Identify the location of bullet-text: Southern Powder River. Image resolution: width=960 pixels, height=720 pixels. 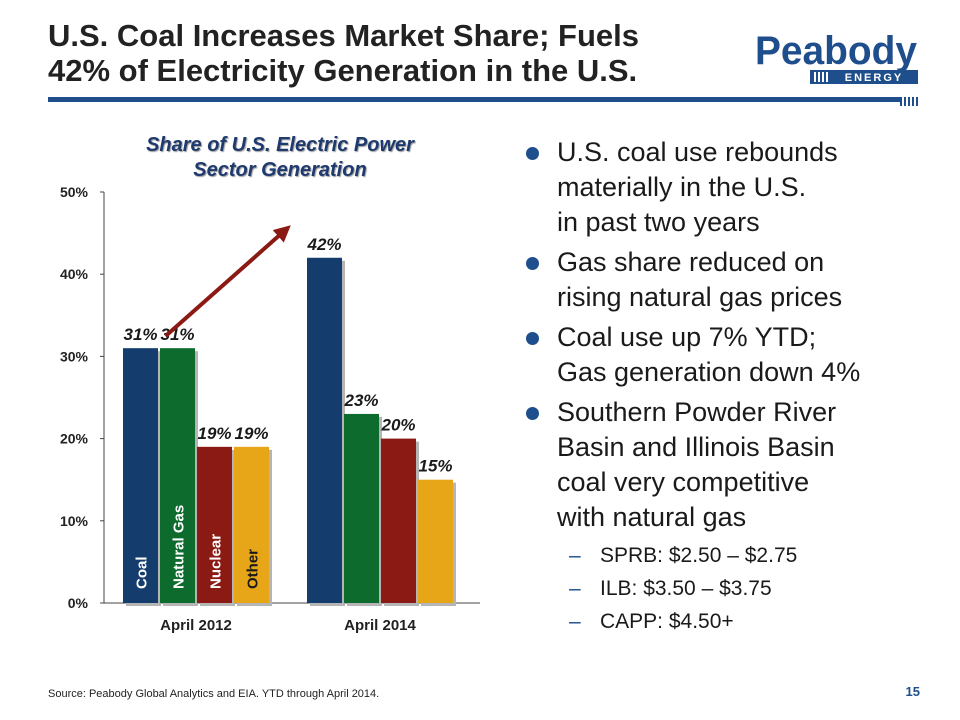
(697, 412).